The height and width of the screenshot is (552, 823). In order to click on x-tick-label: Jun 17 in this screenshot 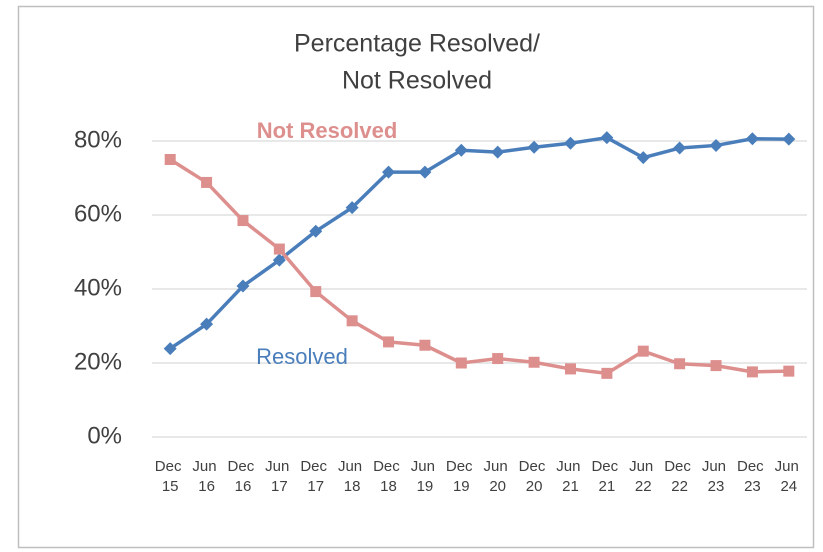, I will do `click(279, 476)`.